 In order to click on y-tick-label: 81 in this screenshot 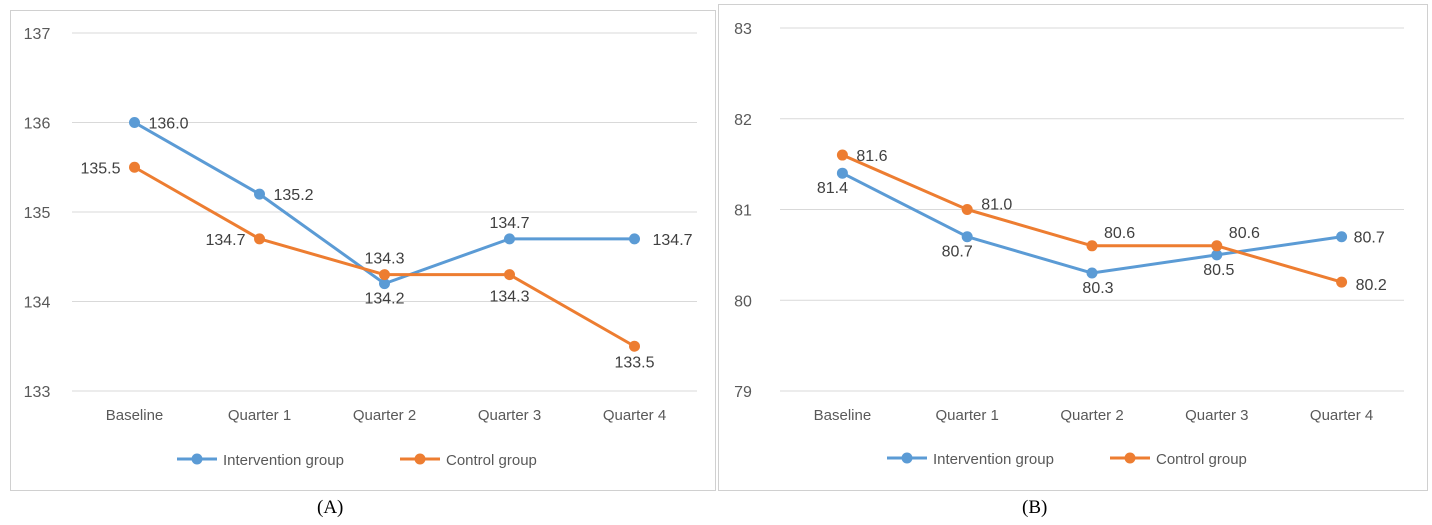, I will do `click(743, 211)`.